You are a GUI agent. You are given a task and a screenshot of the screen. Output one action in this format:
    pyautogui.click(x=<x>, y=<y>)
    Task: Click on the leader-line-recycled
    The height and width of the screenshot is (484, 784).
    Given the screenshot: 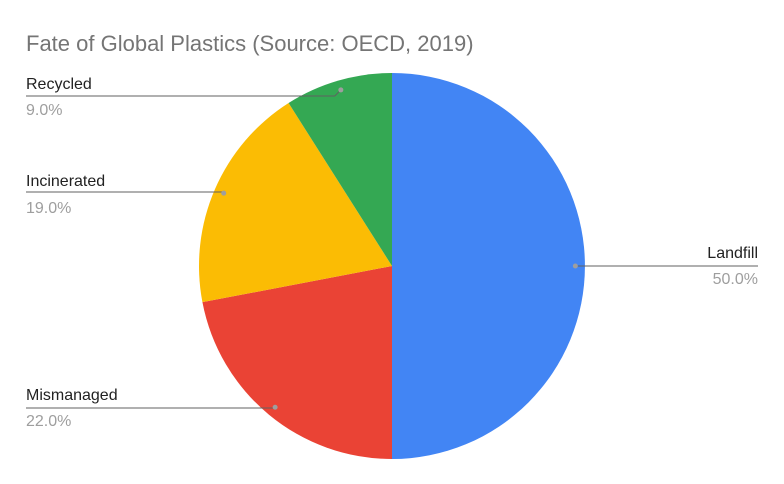 What is the action you would take?
    pyautogui.click(x=184, y=93)
    